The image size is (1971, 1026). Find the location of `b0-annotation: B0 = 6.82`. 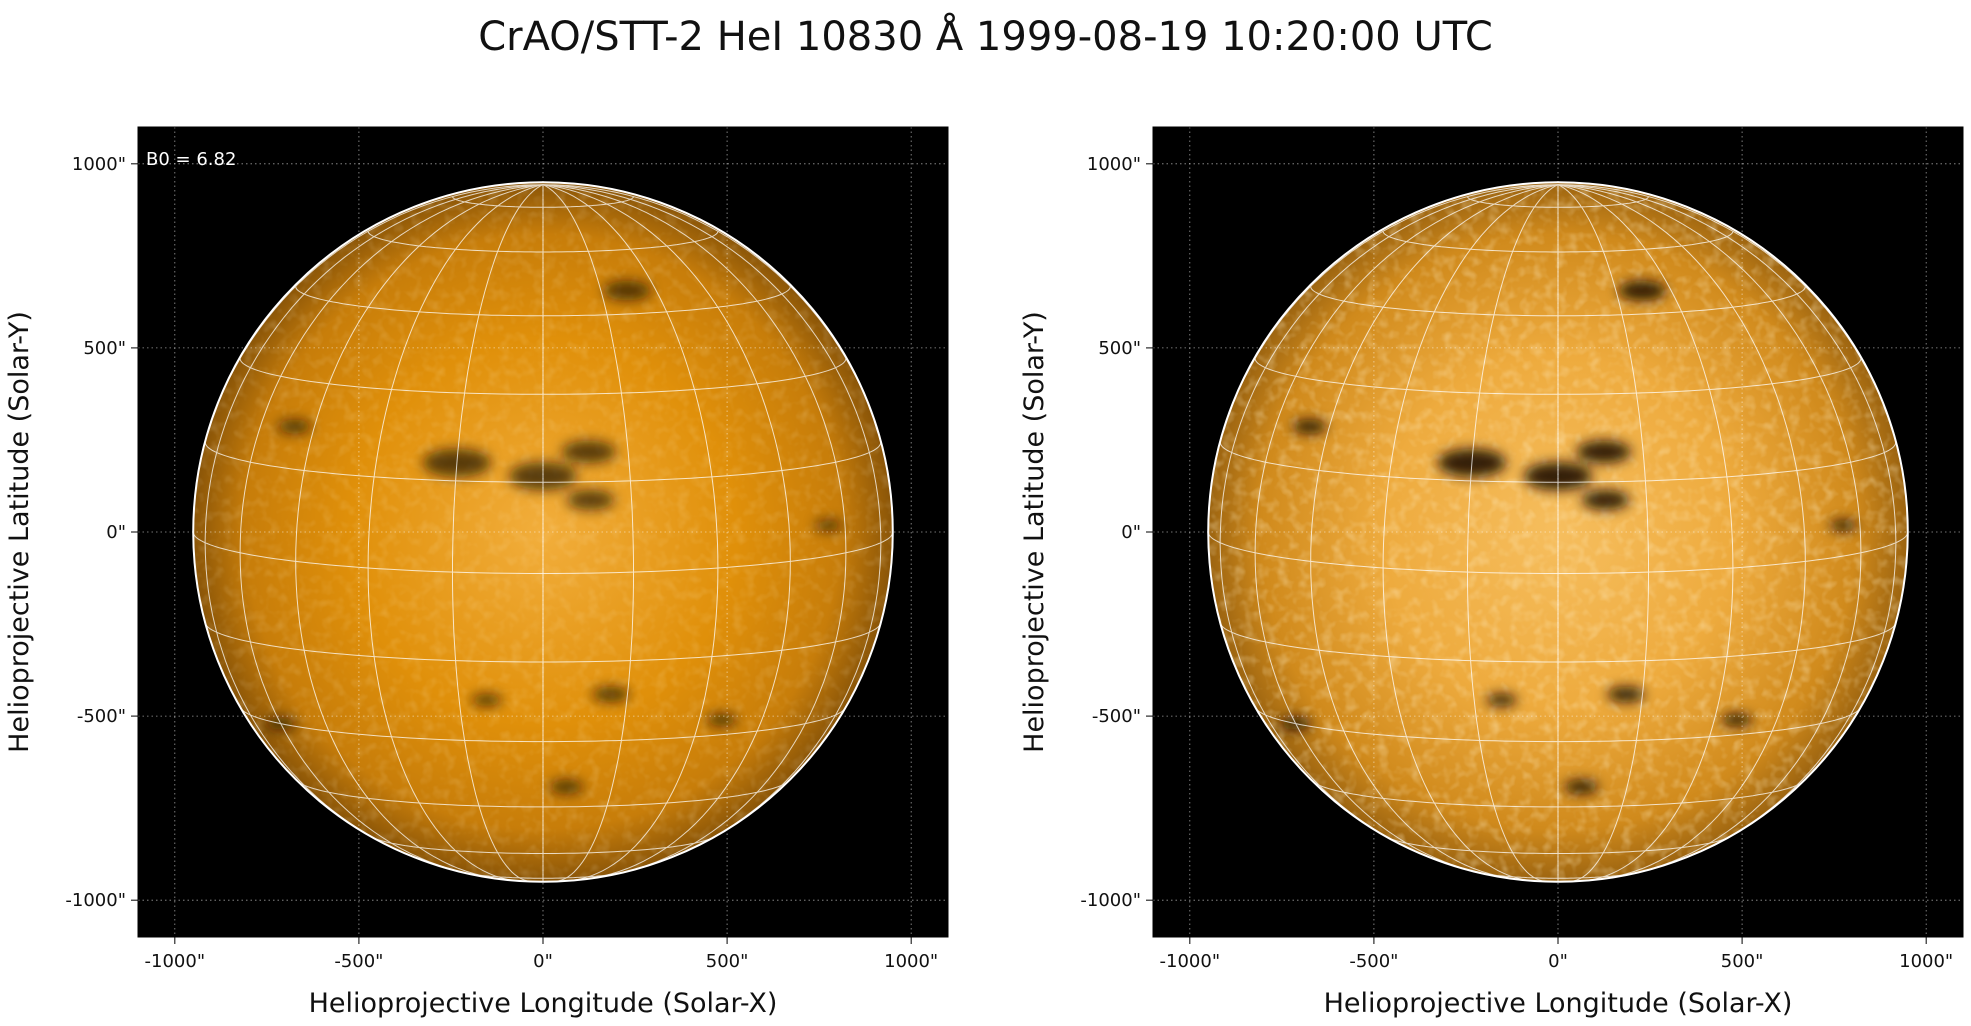

b0-annotation: B0 = 6.82 is located at coordinates (191, 159).